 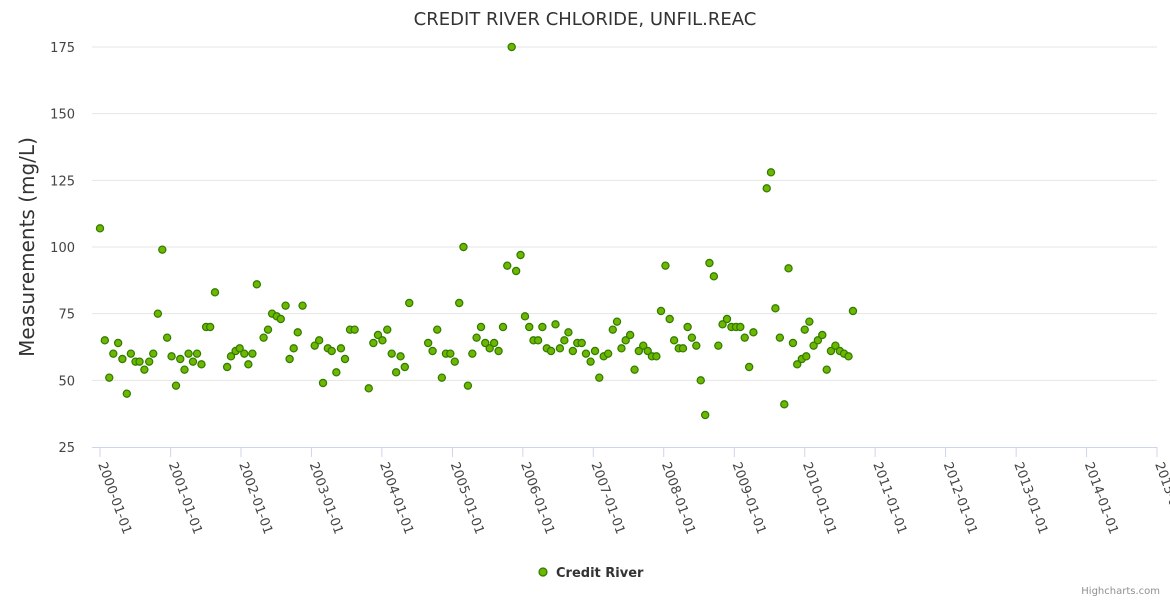 What do you see at coordinates (591, 573) in the screenshot?
I see `legend: Credit River` at bounding box center [591, 573].